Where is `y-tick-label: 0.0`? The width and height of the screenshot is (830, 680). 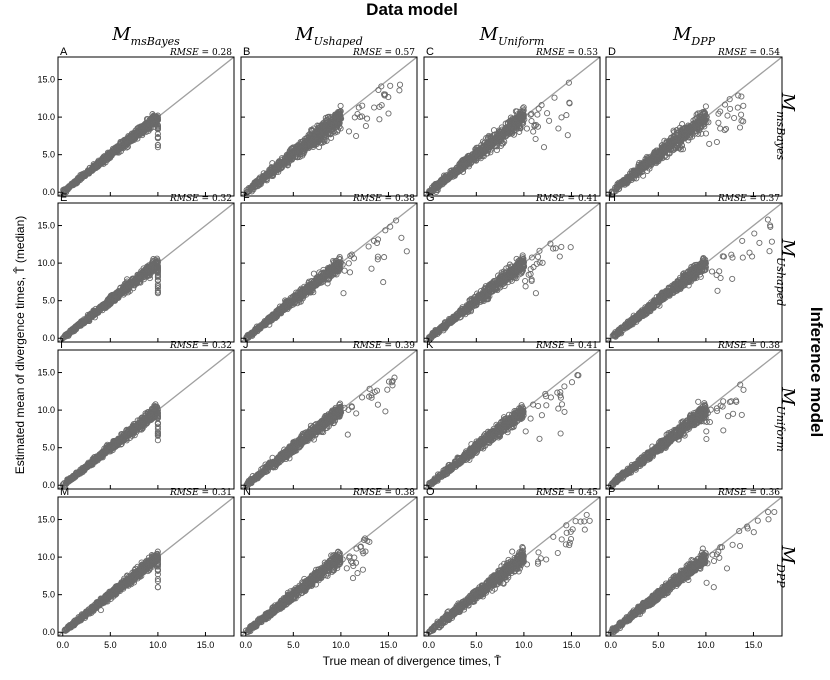 y-tick-label: 0.0 is located at coordinates (48, 338).